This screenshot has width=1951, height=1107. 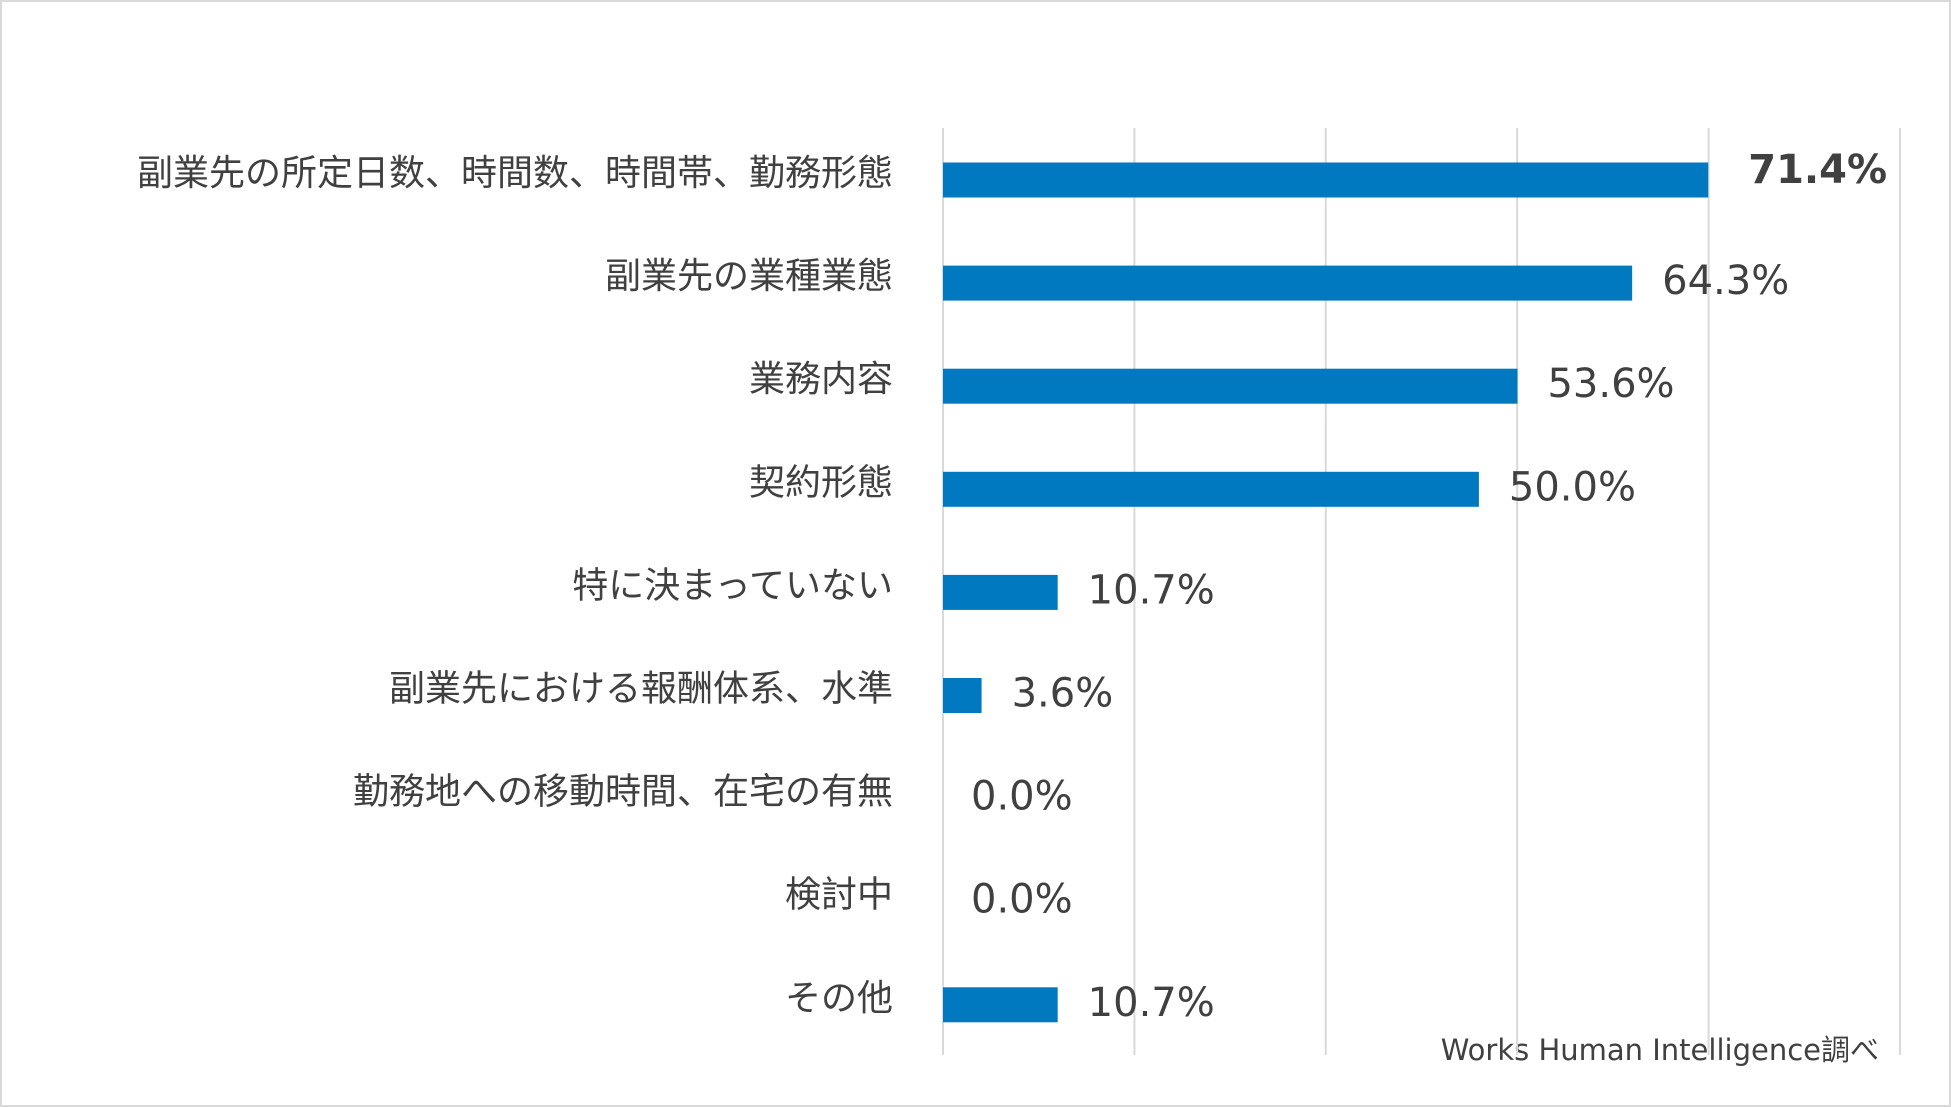 I want to click on value-label: 50.0%, so click(x=1572, y=487).